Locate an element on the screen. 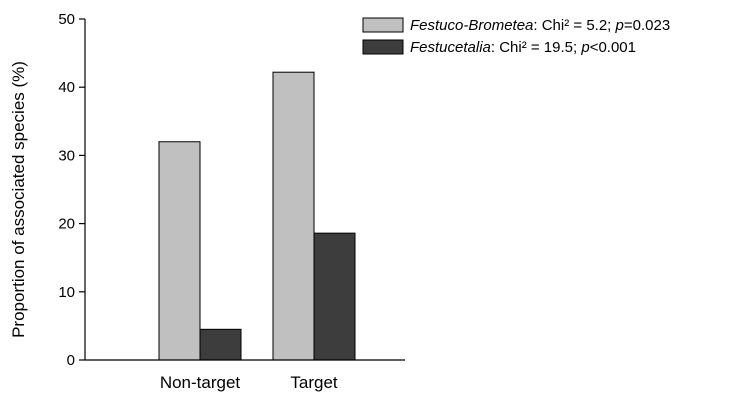 This screenshot has height=394, width=740. legend-pval: <0.001 is located at coordinates (613, 47).